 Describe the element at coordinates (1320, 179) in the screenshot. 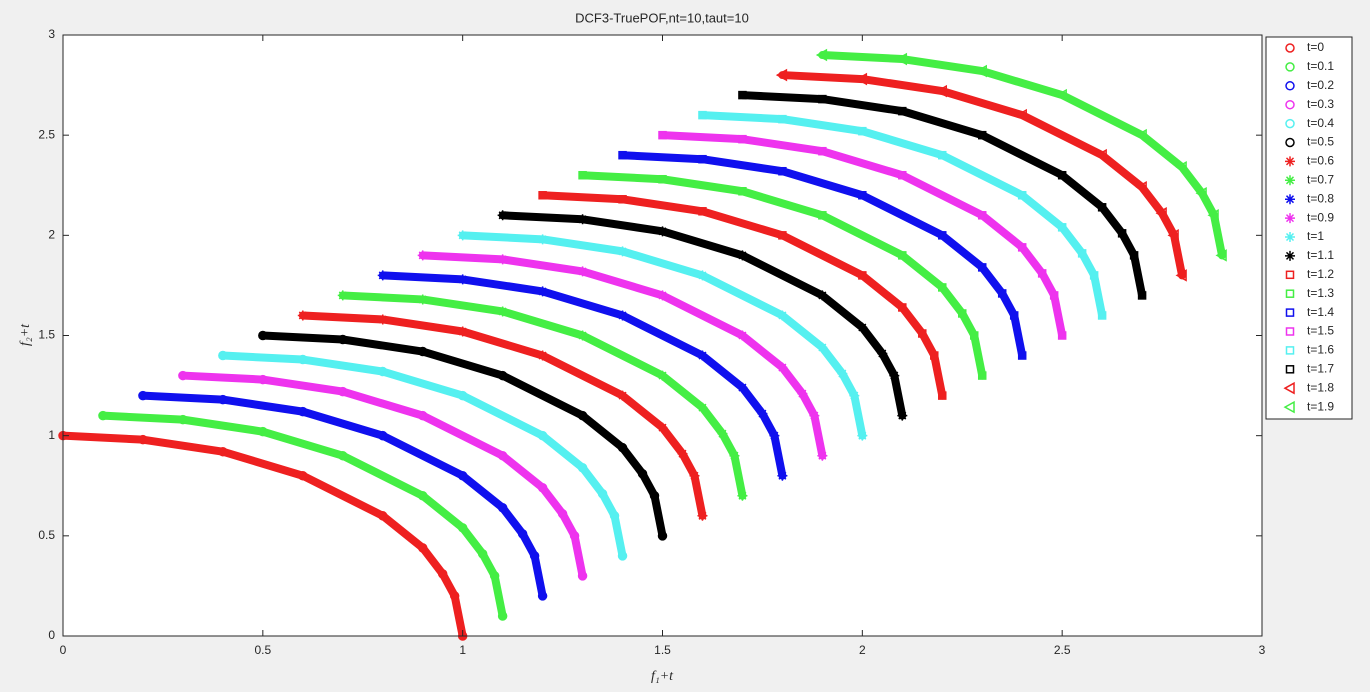

I see `legend-label: t=0.7` at that location.